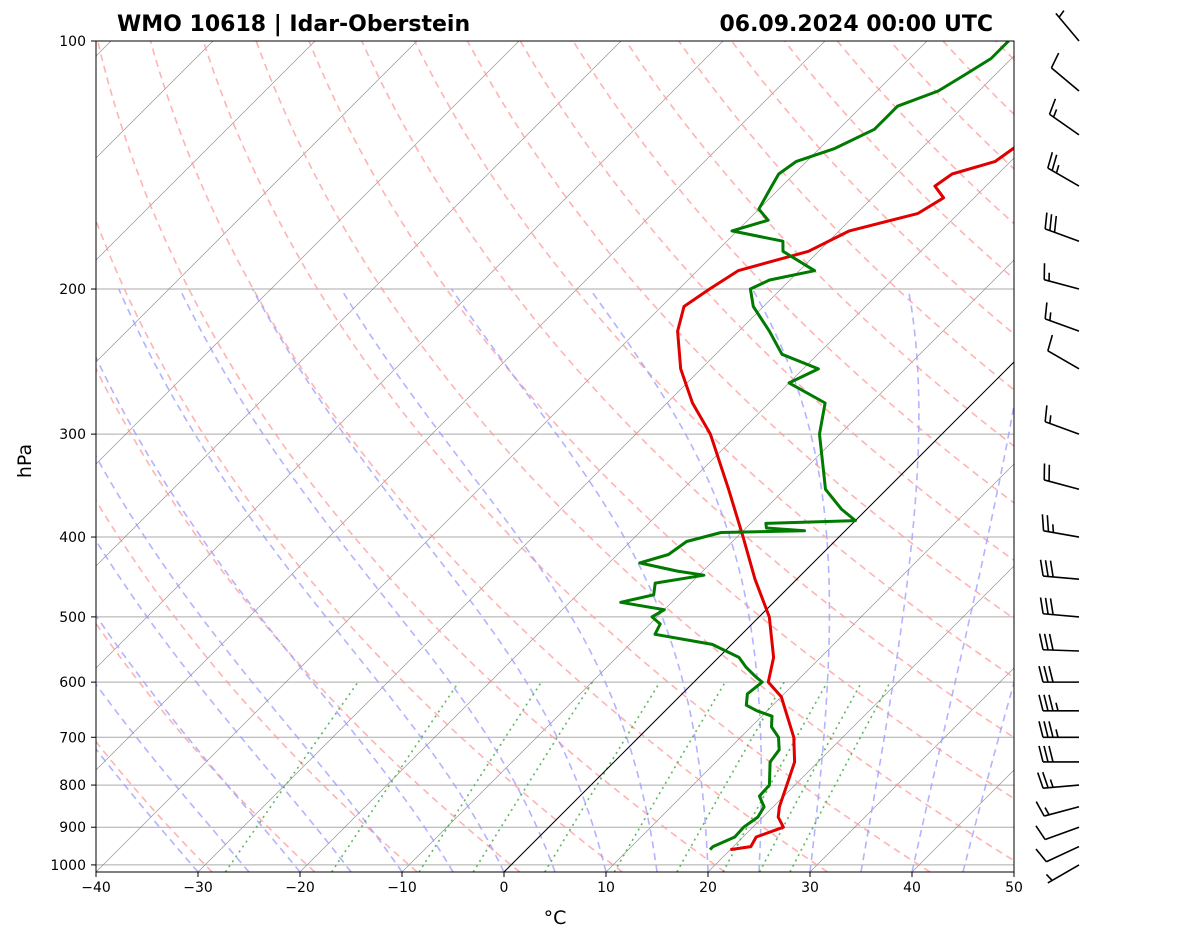 The image size is (1181, 941). Describe the element at coordinates (856, 24) in the screenshot. I see `chart-title-right: 06.09.2024 00:00 UTC` at that location.